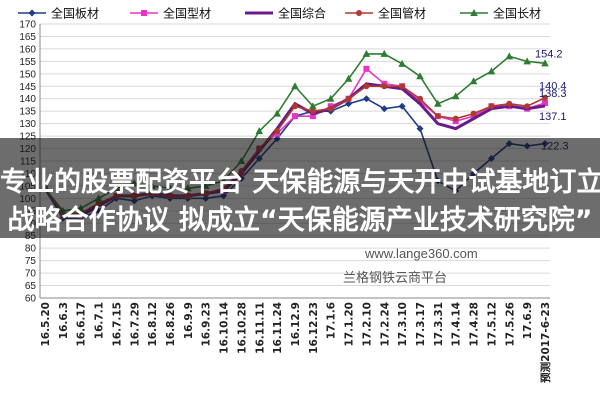 Image resolution: width=600 pixels, height=400 pixels. What do you see at coordinates (402, 13) in the screenshot?
I see `legend-label: 全国管材` at bounding box center [402, 13].